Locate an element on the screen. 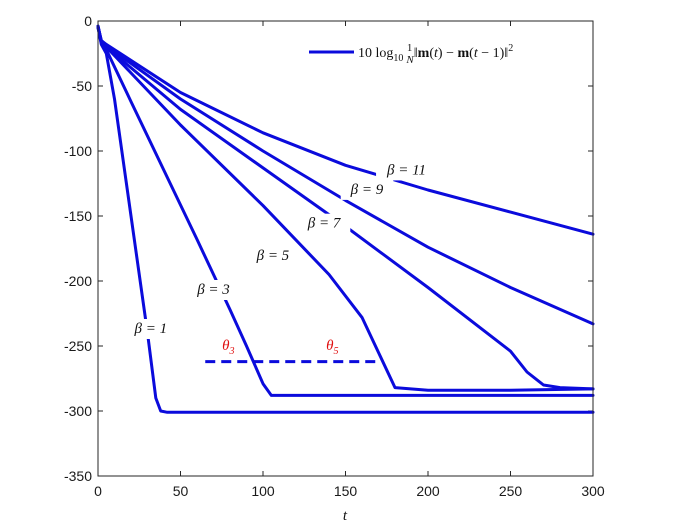  threshold-annotation: θ3 is located at coordinates (228, 347).